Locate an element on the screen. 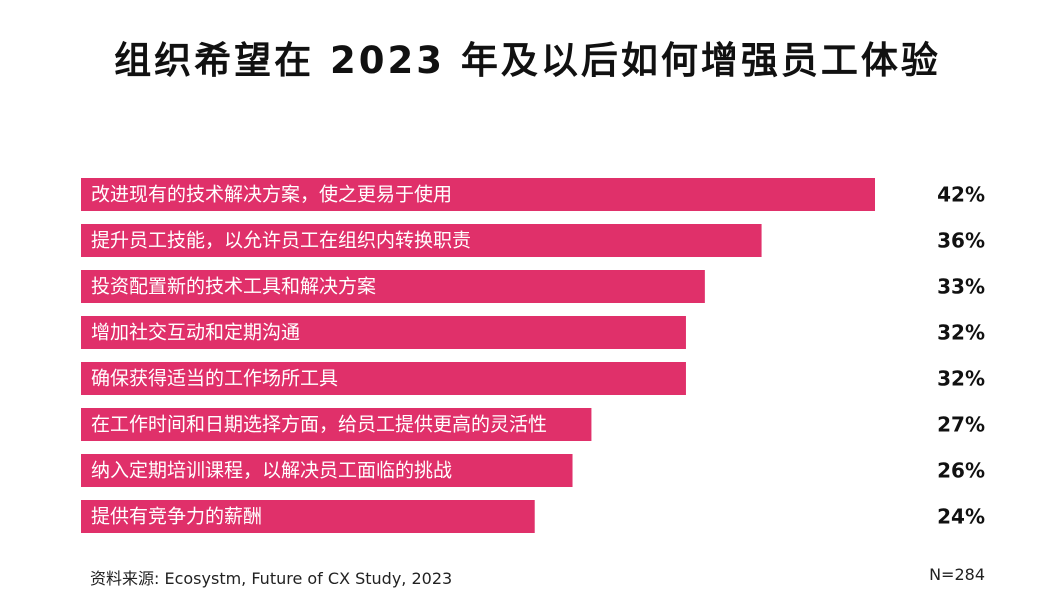  bar-value-label: 42% is located at coordinates (961, 195).